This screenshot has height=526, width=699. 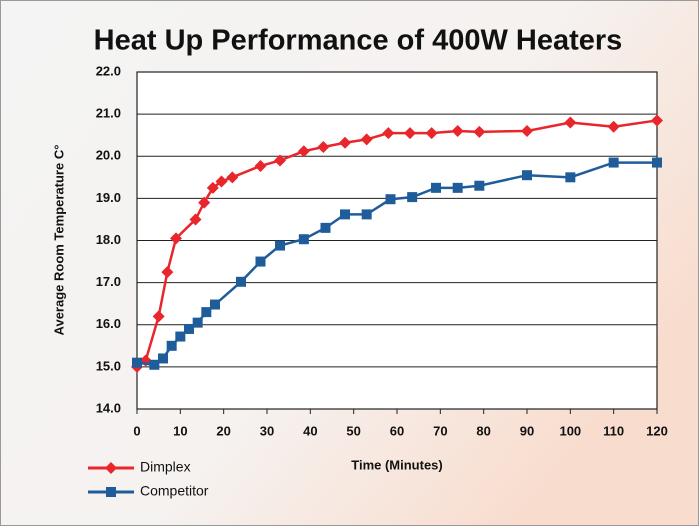 I want to click on y-tick-label: 14.0, so click(x=108, y=407).